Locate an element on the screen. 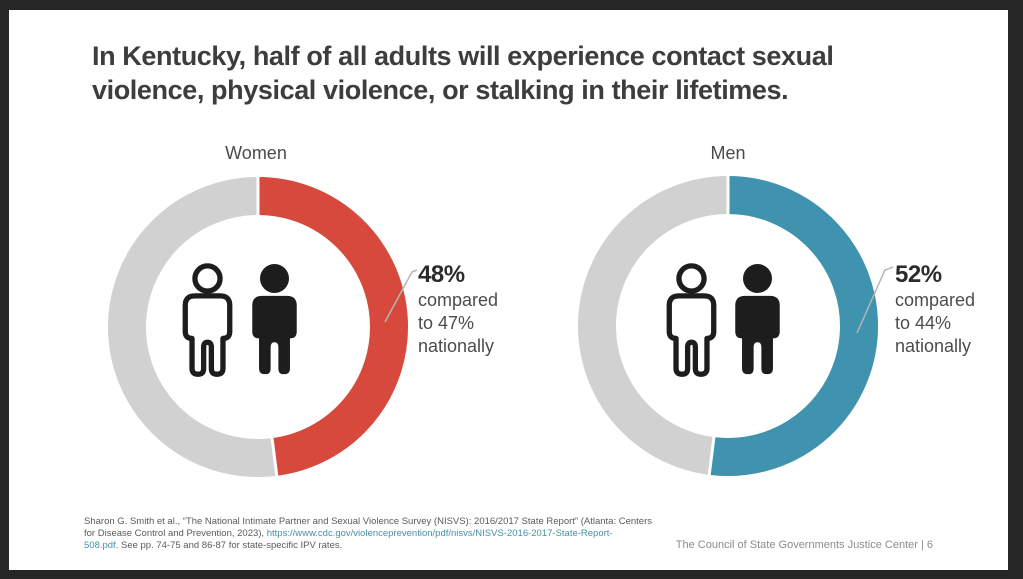  callout-value-women: 48% is located at coordinates (441, 274).